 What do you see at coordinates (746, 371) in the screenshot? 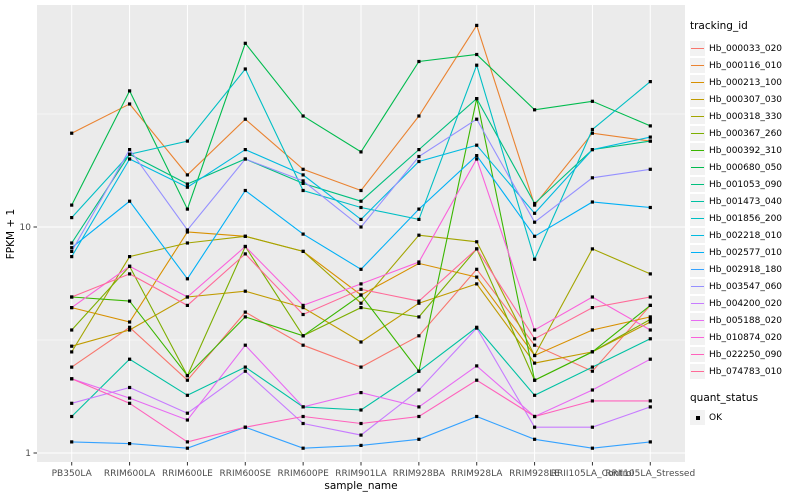
I see `legend-entry-label: Hb_074783_010` at bounding box center [746, 371].